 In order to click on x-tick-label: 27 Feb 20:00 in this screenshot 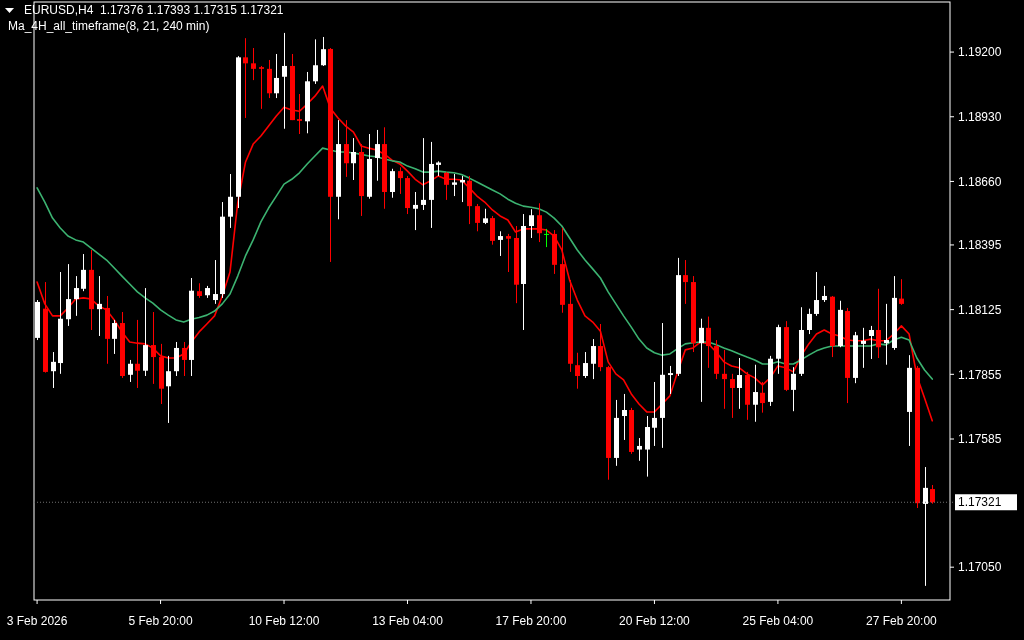, I will do `click(902, 621)`.